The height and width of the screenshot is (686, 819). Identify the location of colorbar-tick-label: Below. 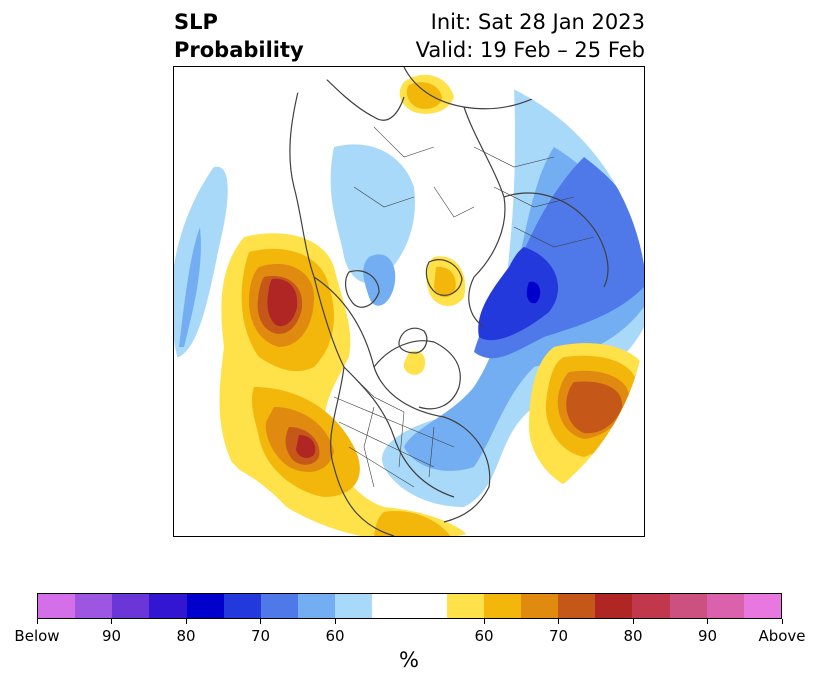
(37, 636).